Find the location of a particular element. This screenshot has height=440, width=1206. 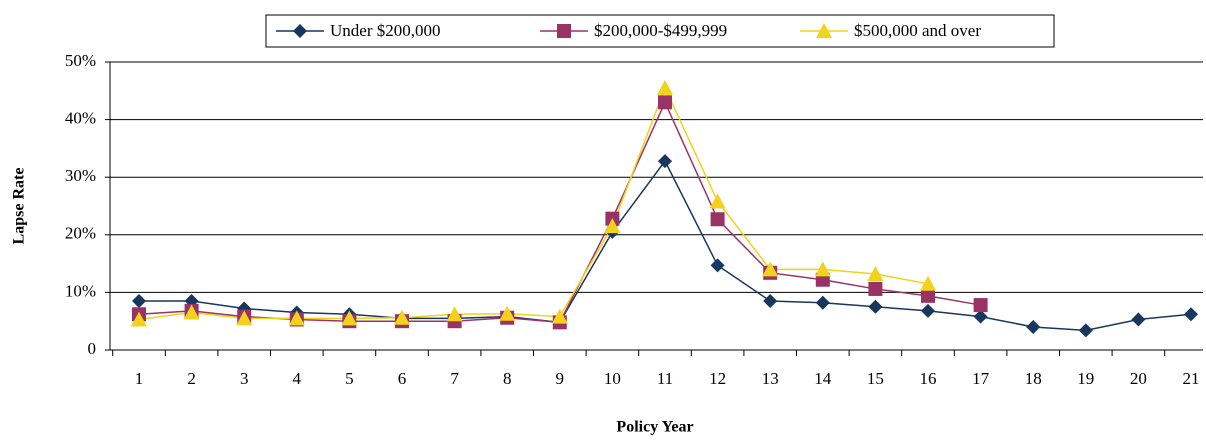

x-tick-label: 19 is located at coordinates (1085, 378).